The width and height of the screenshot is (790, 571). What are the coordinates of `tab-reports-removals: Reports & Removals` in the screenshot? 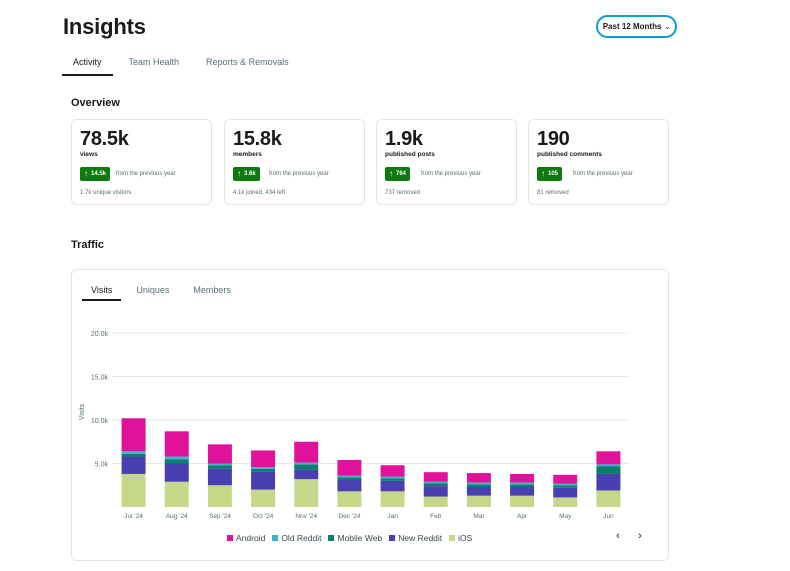 It's located at (247, 62).